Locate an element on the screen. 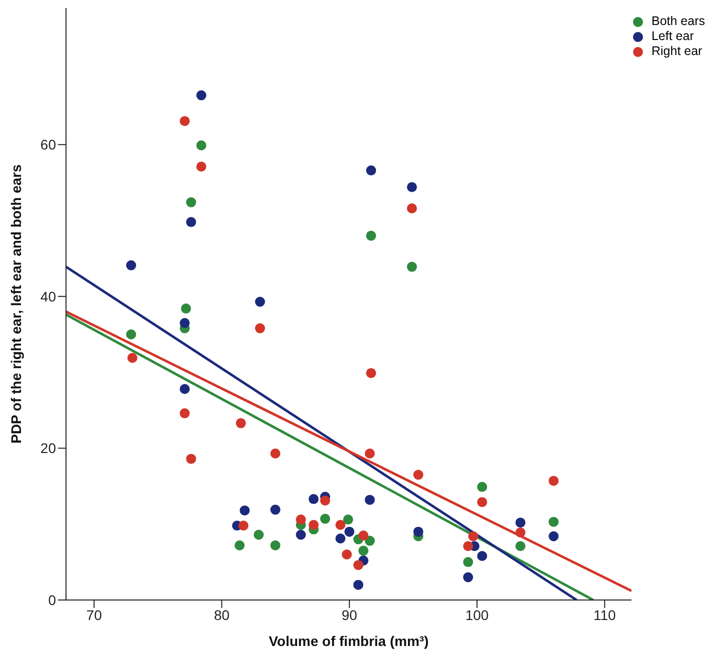 This screenshot has width=713, height=654. y-axis-title: PDP of the right ear, left ear and both ears is located at coordinates (16, 304).